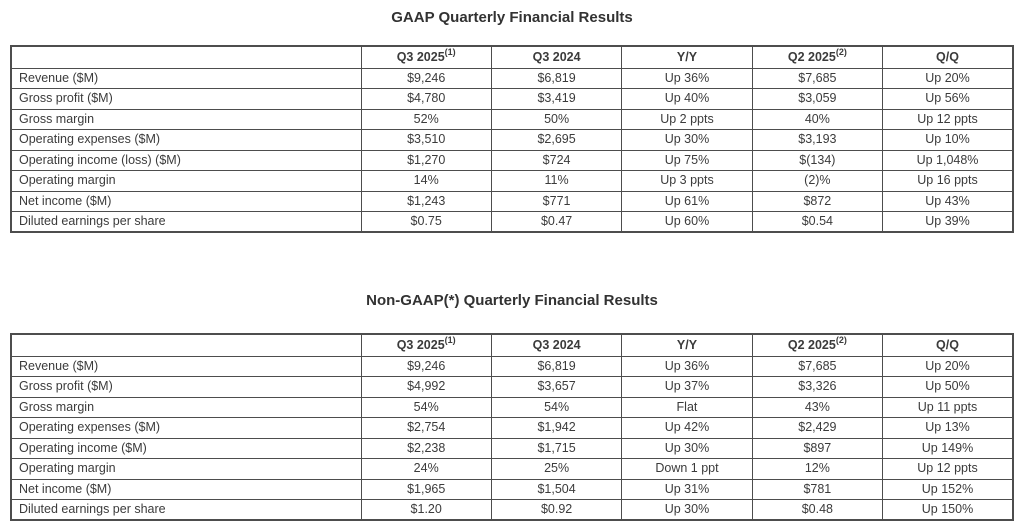 Image resolution: width=1024 pixels, height=528 pixels. I want to click on table-row: Gross margin 54% 54% Flat 43% Up 11 ppts, so click(512, 407).